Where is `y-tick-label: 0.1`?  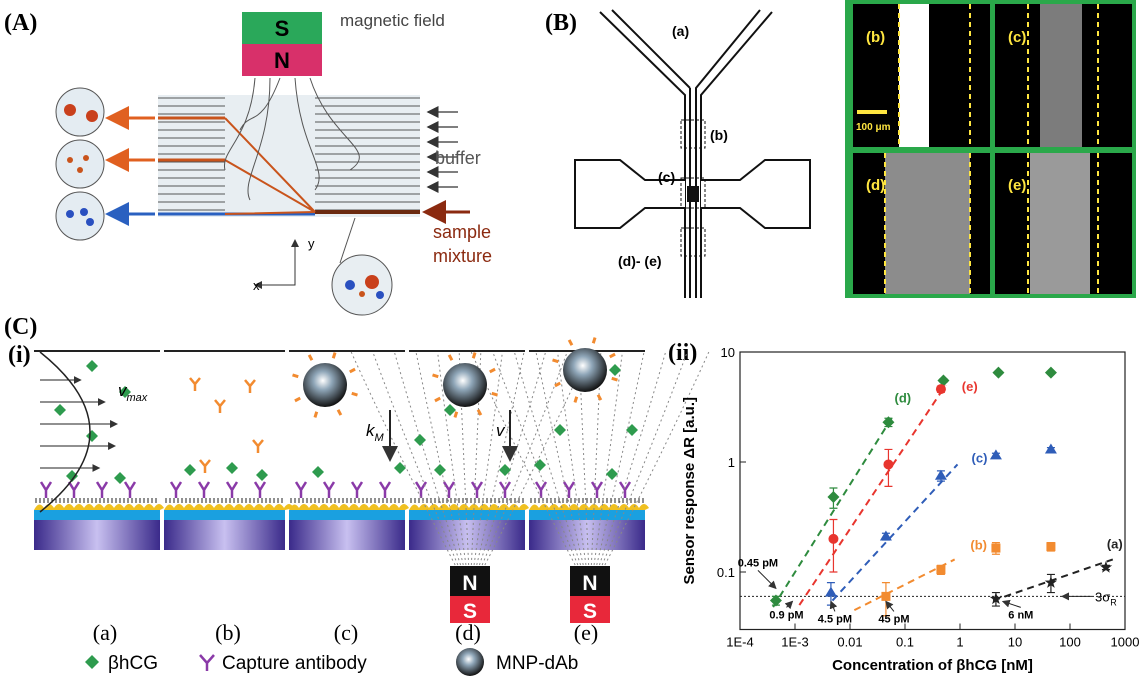 y-tick-label: 0.1 is located at coordinates (726, 572).